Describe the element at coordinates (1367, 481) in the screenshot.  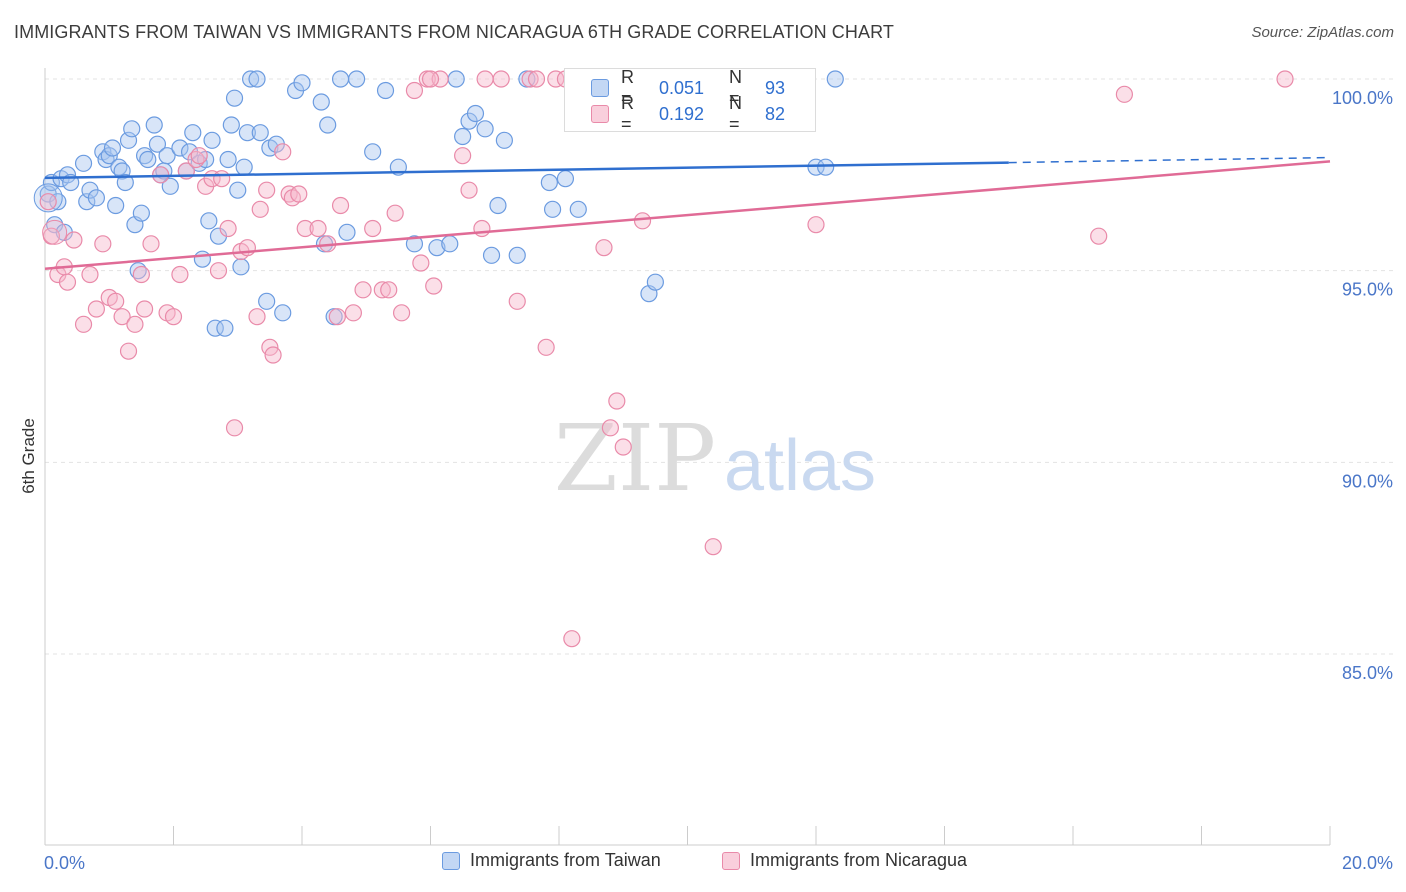
I see `y-tick-label: 90.0%` at that location.